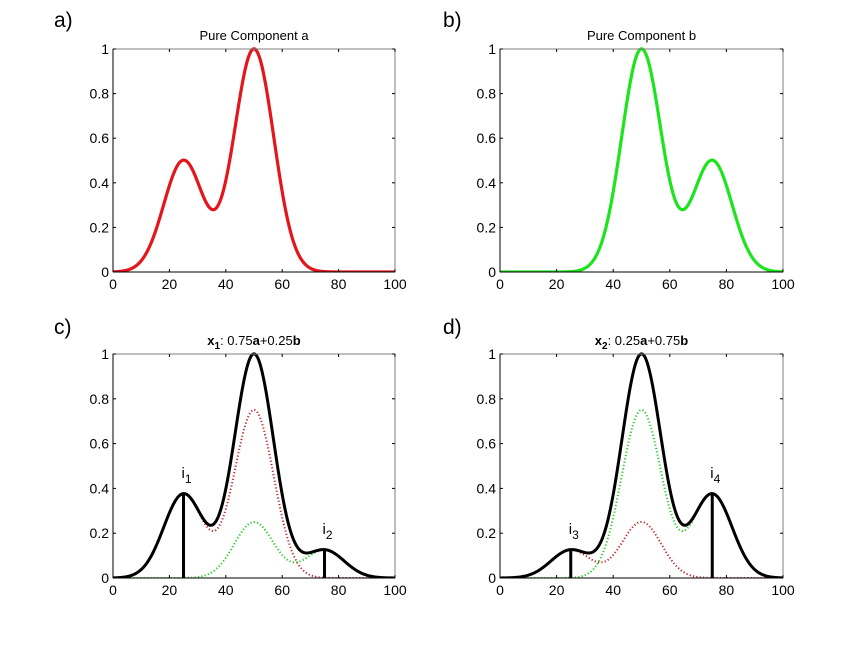  I want to click on series-line-pure-component-b, so click(641, 159).